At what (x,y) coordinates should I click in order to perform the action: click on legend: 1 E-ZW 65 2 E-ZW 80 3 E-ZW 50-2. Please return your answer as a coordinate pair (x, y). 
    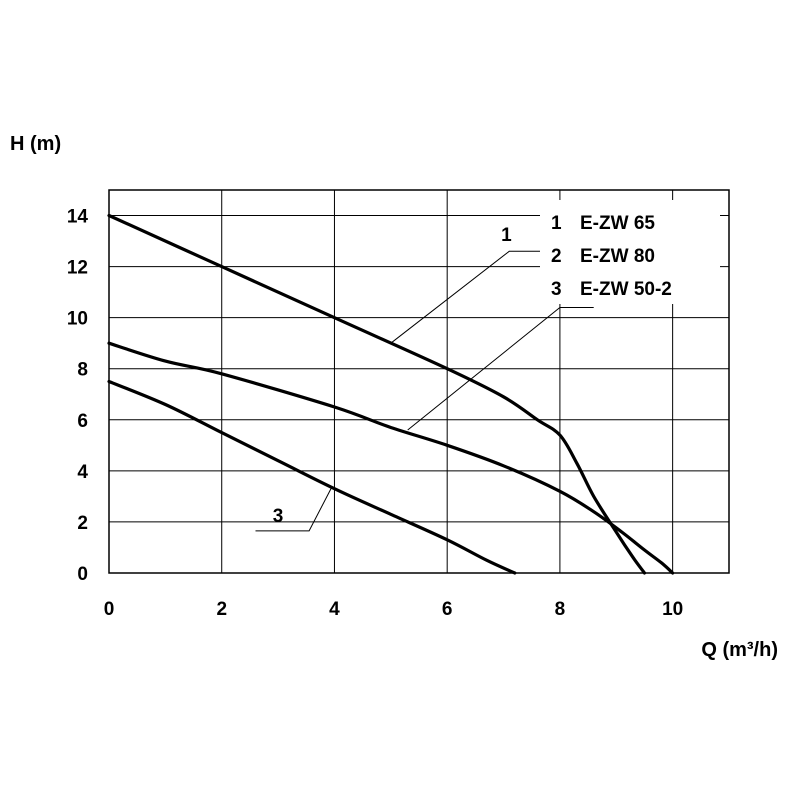
    Looking at the image, I should click on (611, 256).